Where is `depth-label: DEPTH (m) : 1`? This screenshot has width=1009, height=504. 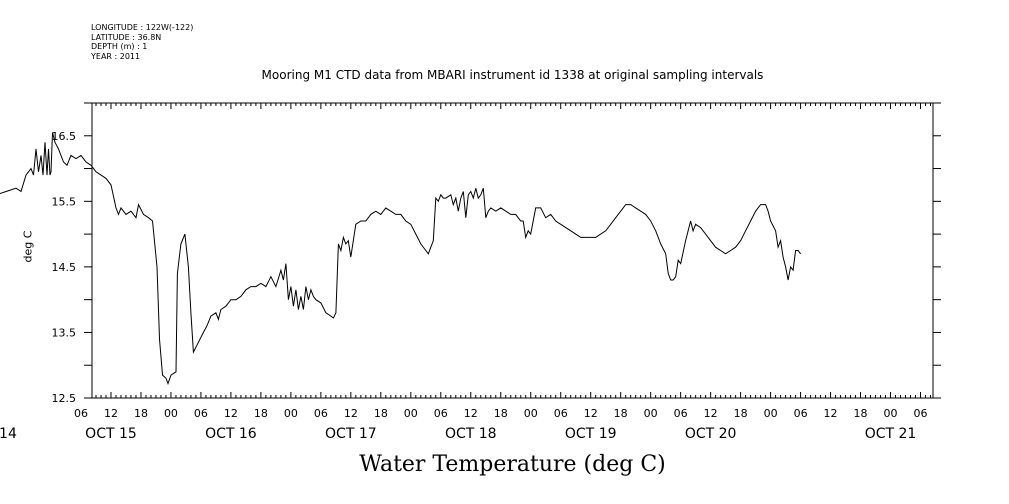
depth-label: DEPTH (m) : 1 is located at coordinates (119, 46).